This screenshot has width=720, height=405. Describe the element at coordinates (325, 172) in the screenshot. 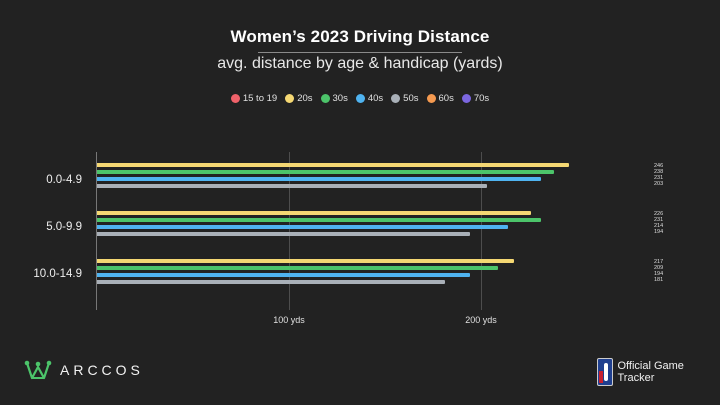

I see `bar-0-4.9-30s` at that location.